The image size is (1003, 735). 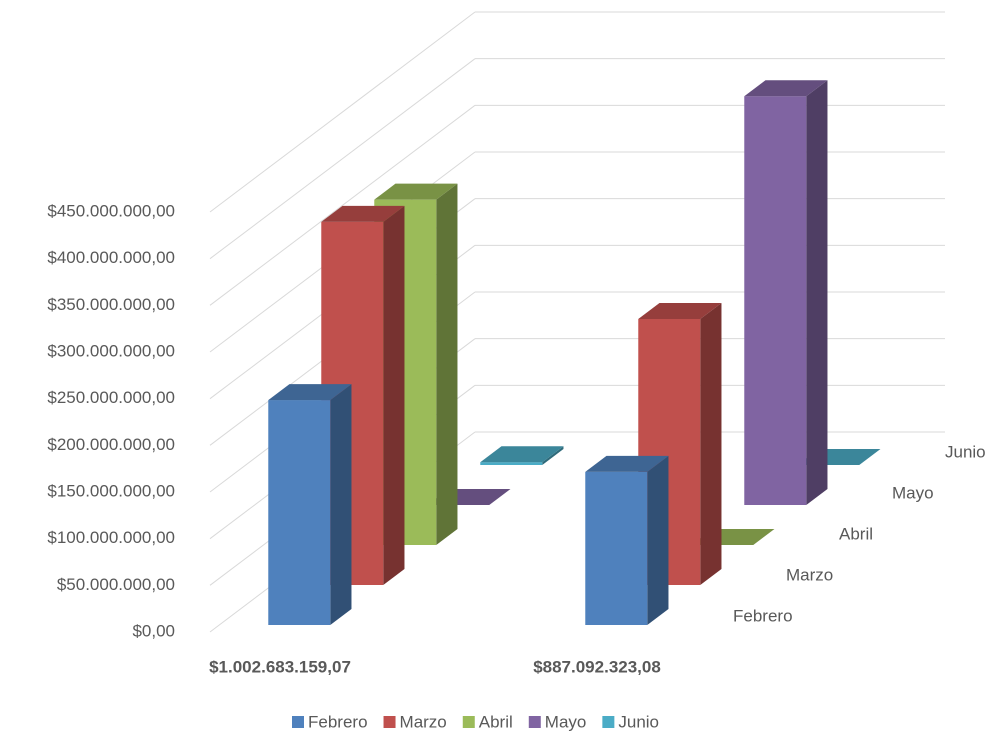 What do you see at coordinates (111, 210) in the screenshot?
I see `y-tick-label: $450.000.000,00` at bounding box center [111, 210].